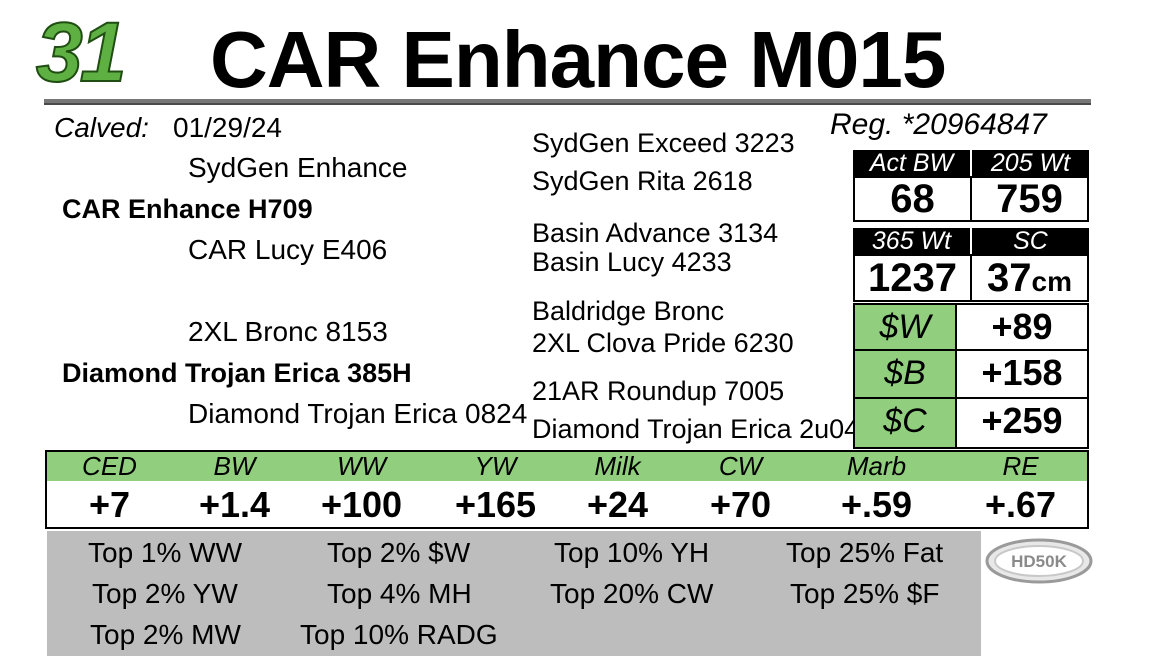  Describe the element at coordinates (865, 552) in the screenshot. I see `percentile-item: Top 25% Fat` at that location.